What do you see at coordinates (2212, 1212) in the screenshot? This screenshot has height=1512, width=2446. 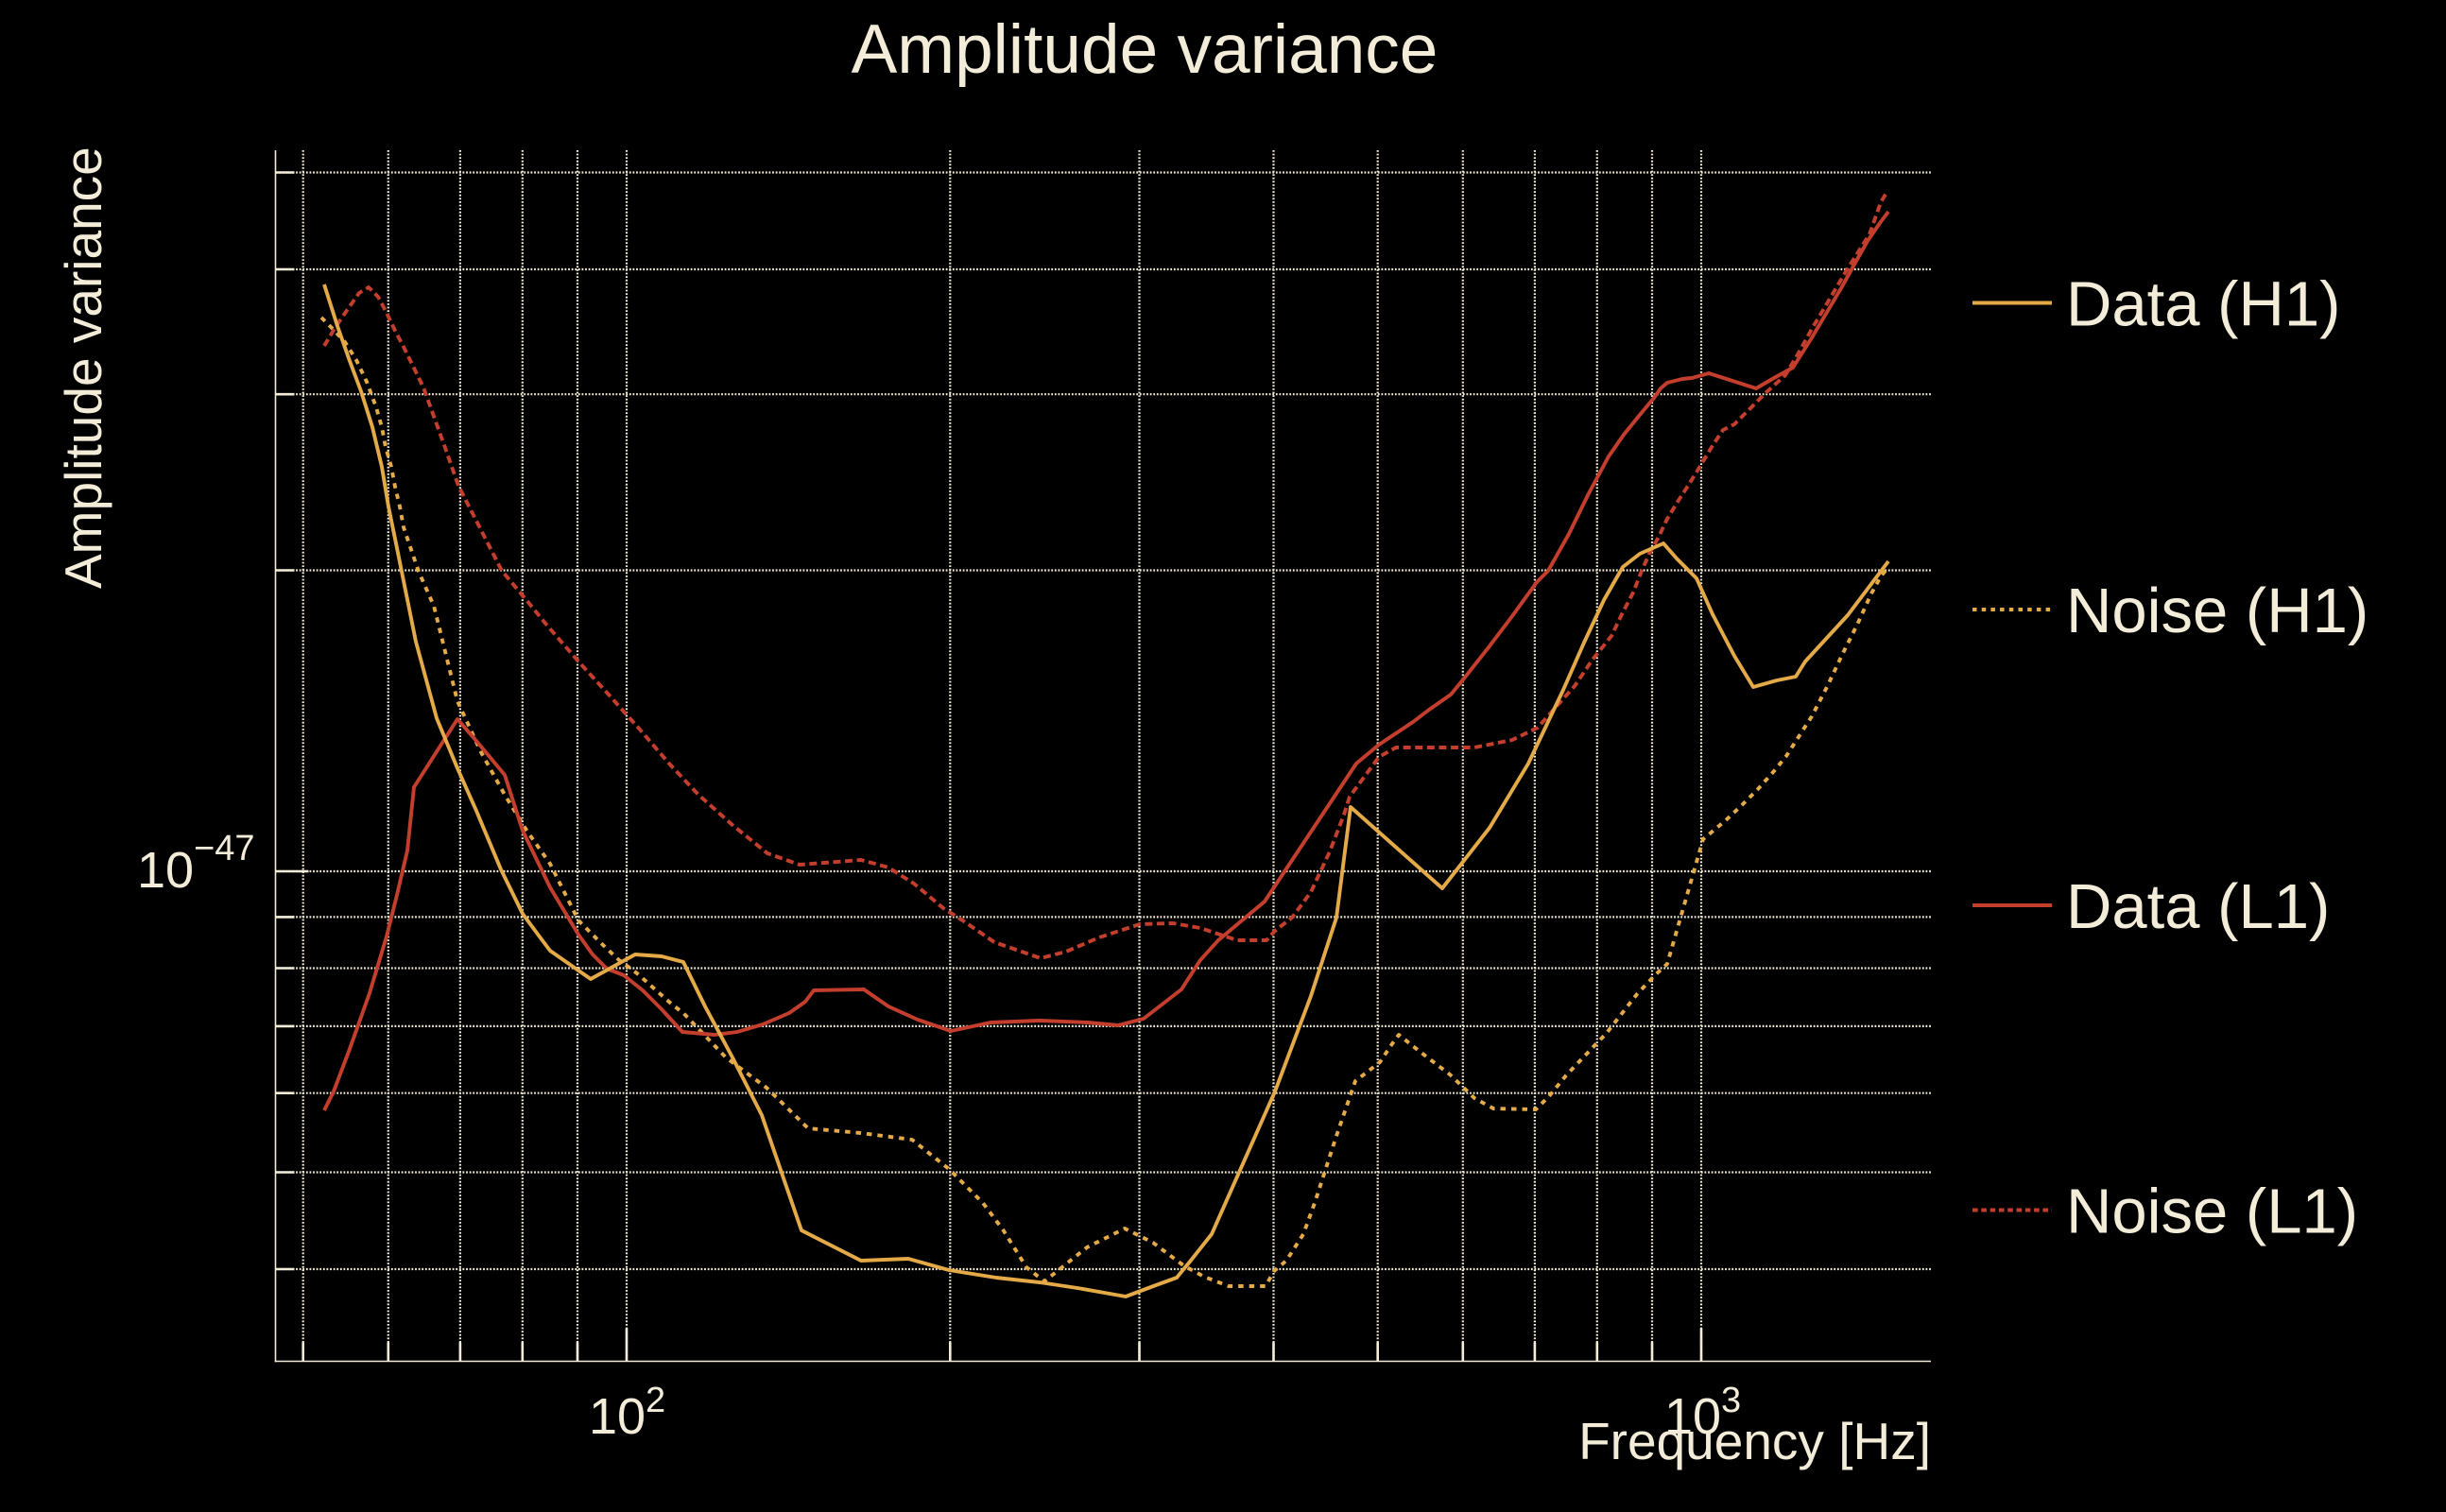 I see `svg-text: Noise (L1)` at bounding box center [2212, 1212].